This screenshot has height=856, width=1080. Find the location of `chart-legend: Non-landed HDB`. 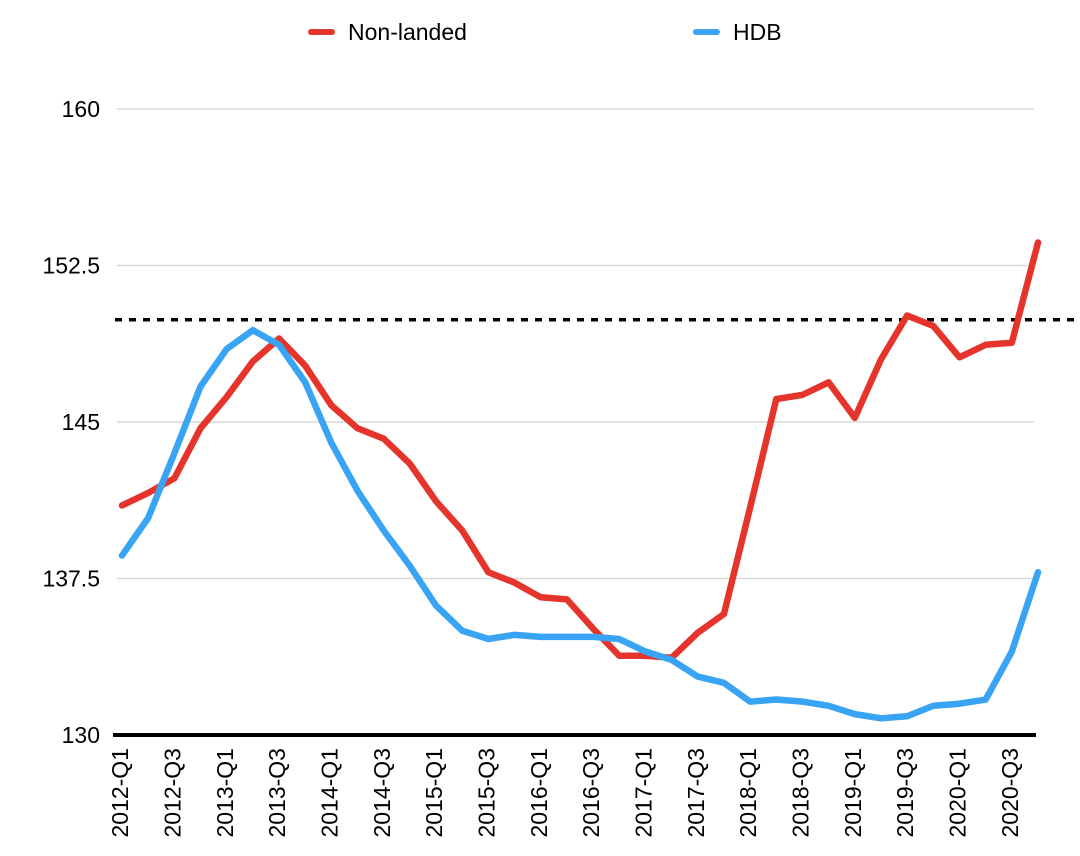

chart-legend: Non-landed HDB is located at coordinates (540, 32).